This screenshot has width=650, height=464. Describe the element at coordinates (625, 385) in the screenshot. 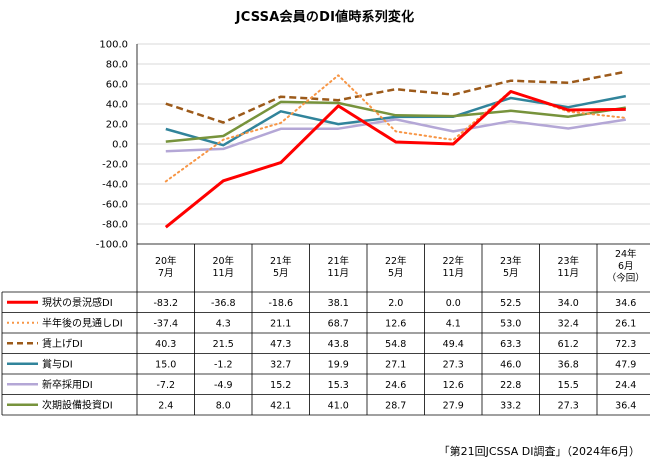

I see `data-value: 24.4` at that location.